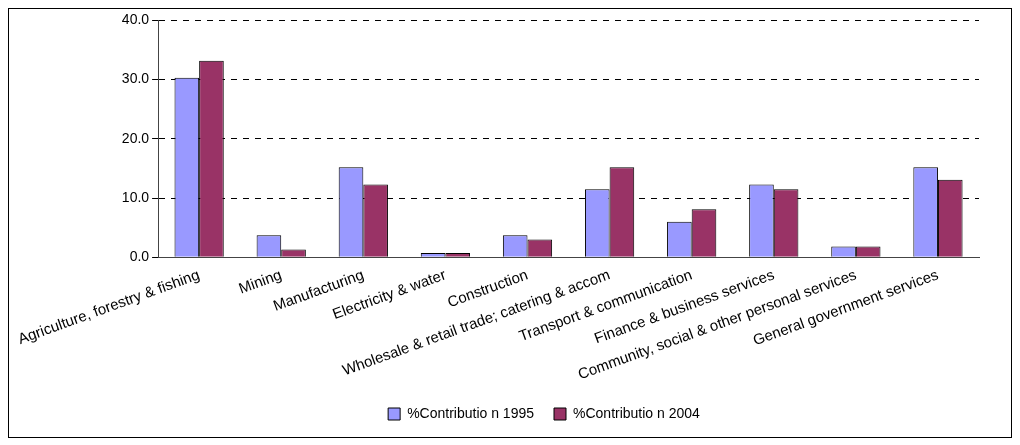 This screenshot has height=445, width=1020. I want to click on legend-label: %Contributio n 2004, so click(637, 412).